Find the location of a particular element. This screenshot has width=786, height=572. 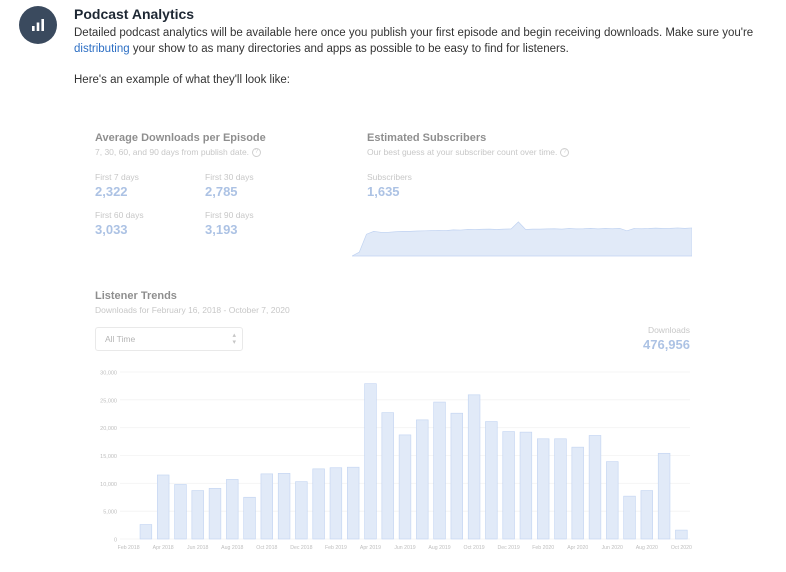

stat-label-90: First 90 days is located at coordinates (229, 215).